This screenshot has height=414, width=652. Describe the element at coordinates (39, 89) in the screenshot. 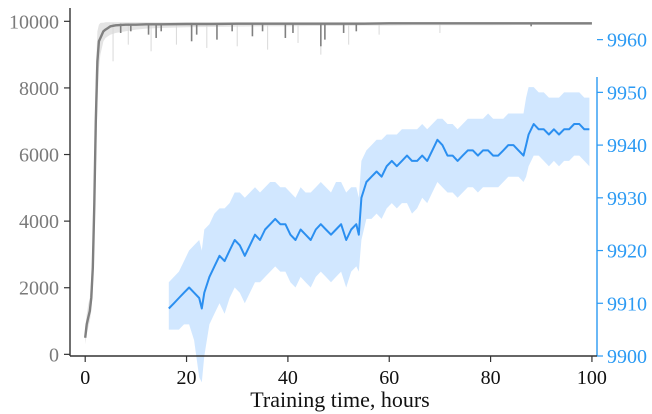

I see `left-y-tick-label: 8000` at that location.